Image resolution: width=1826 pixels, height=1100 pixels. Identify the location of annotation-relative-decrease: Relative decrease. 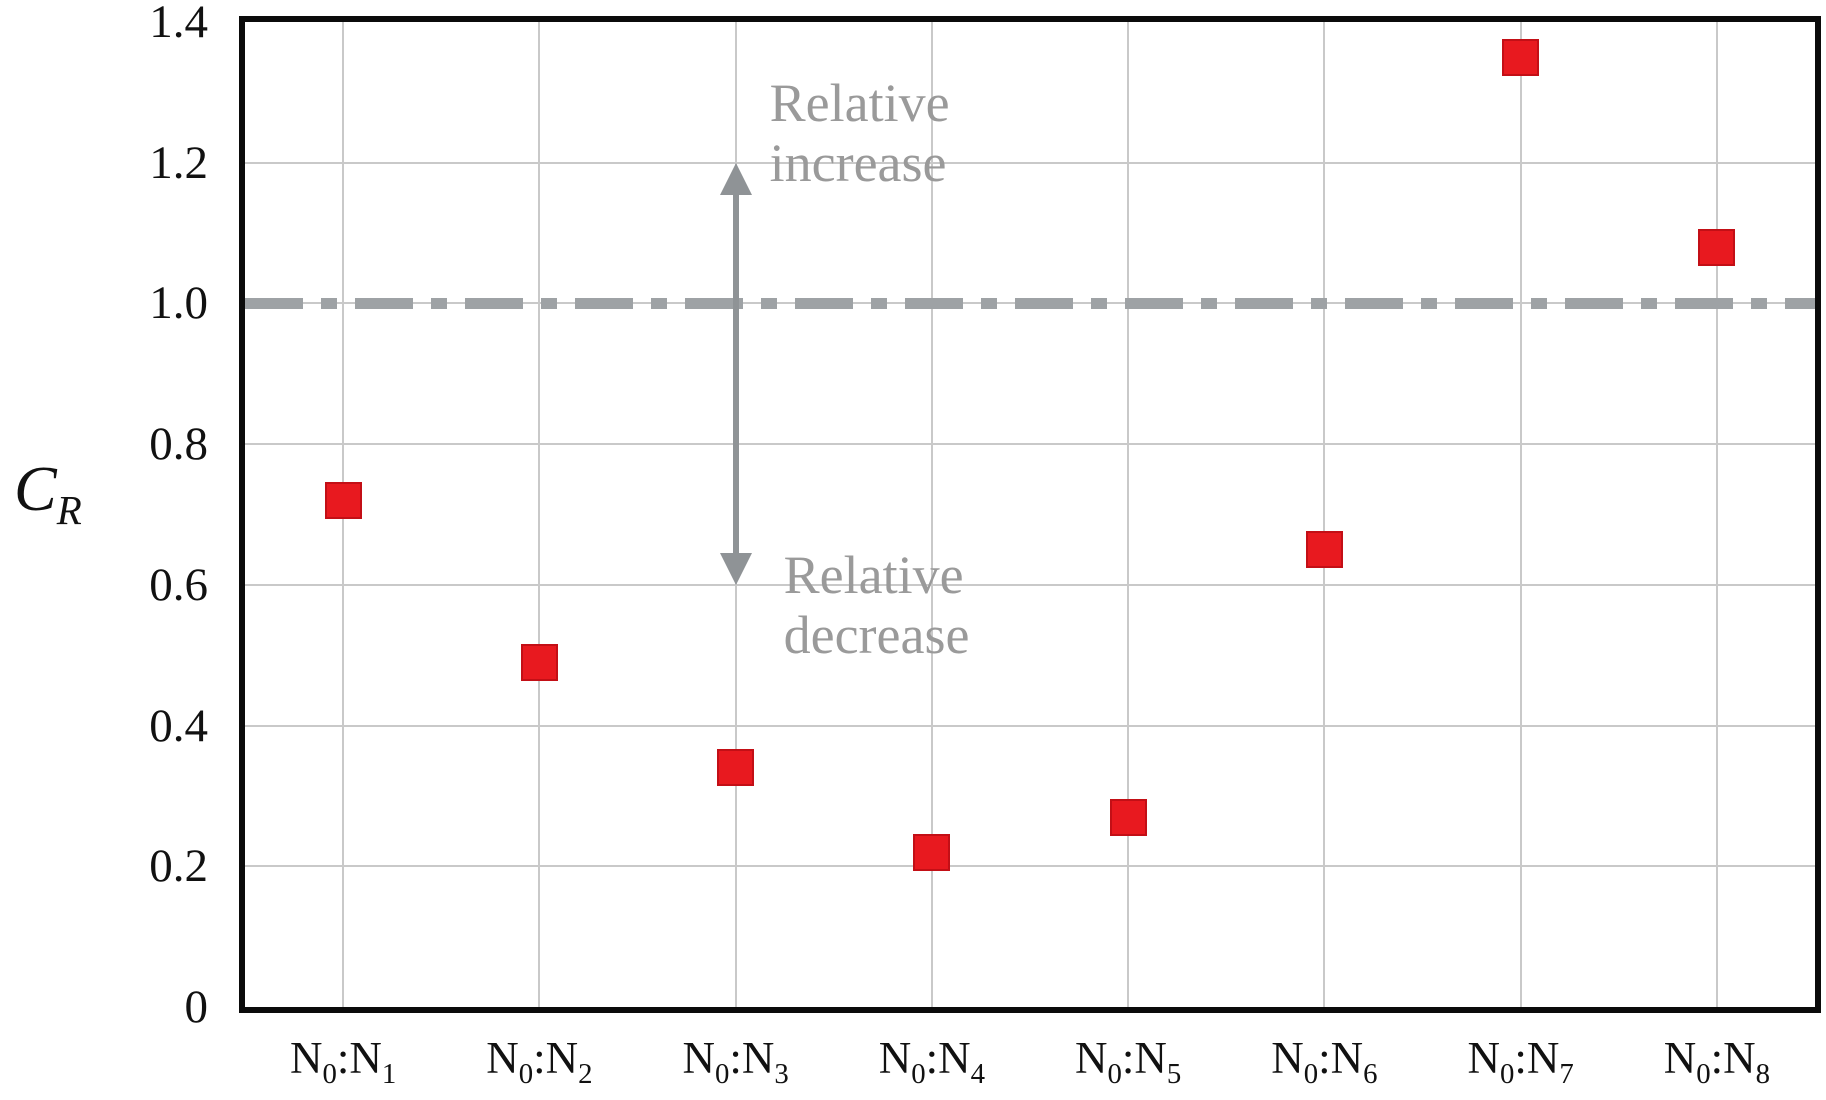
(877, 605).